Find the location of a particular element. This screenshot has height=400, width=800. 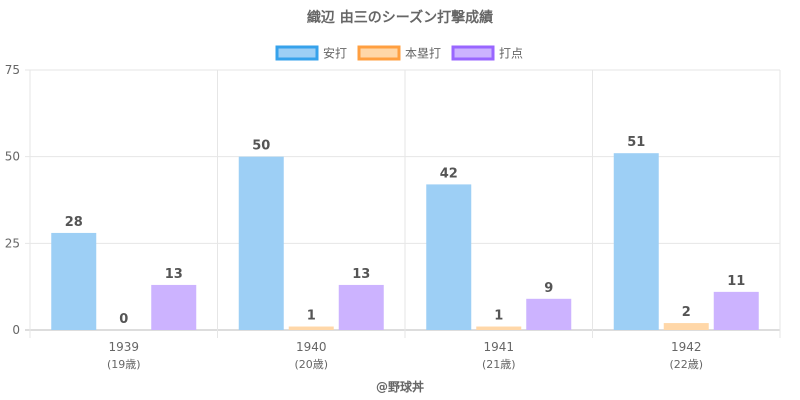

y-tick-label: 25 is located at coordinates (12, 243).